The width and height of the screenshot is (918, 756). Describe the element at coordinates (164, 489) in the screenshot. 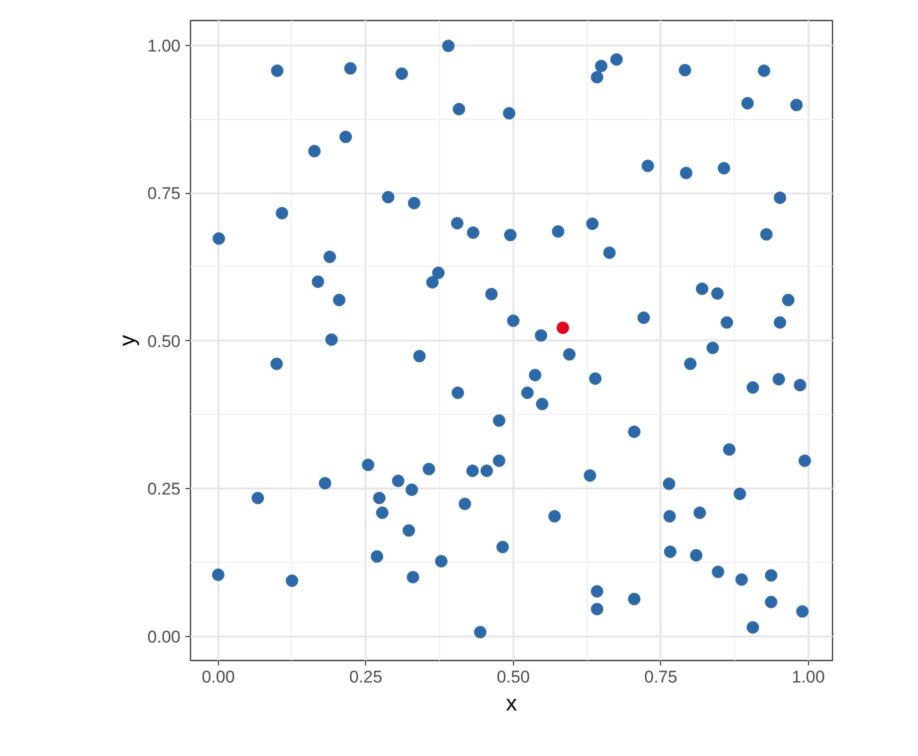

I see `y-tick-label: 0.25` at that location.